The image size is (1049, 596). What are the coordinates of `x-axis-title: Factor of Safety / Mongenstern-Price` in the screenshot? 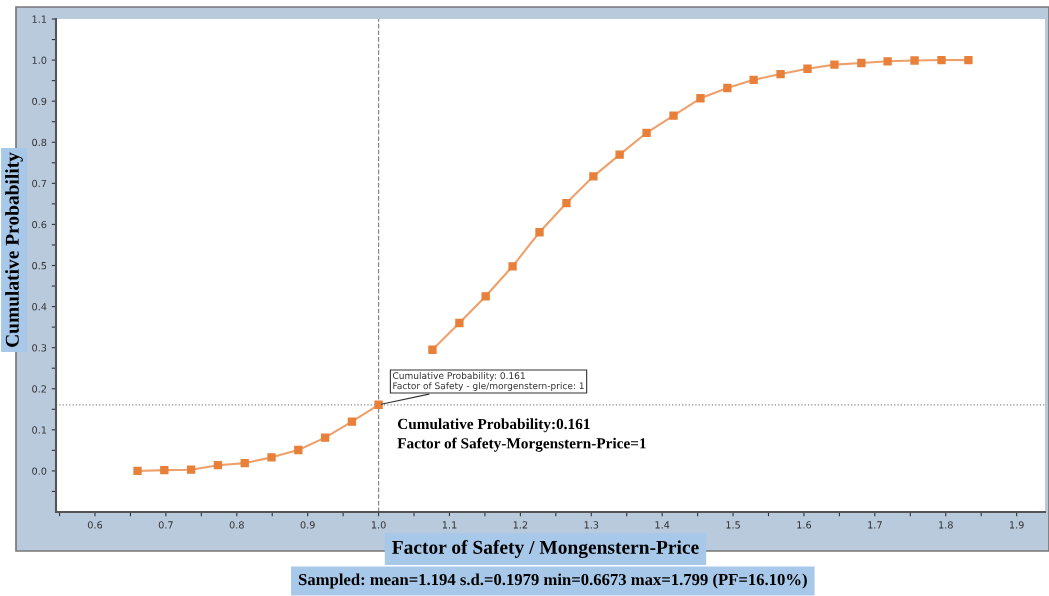 It's located at (545, 549).